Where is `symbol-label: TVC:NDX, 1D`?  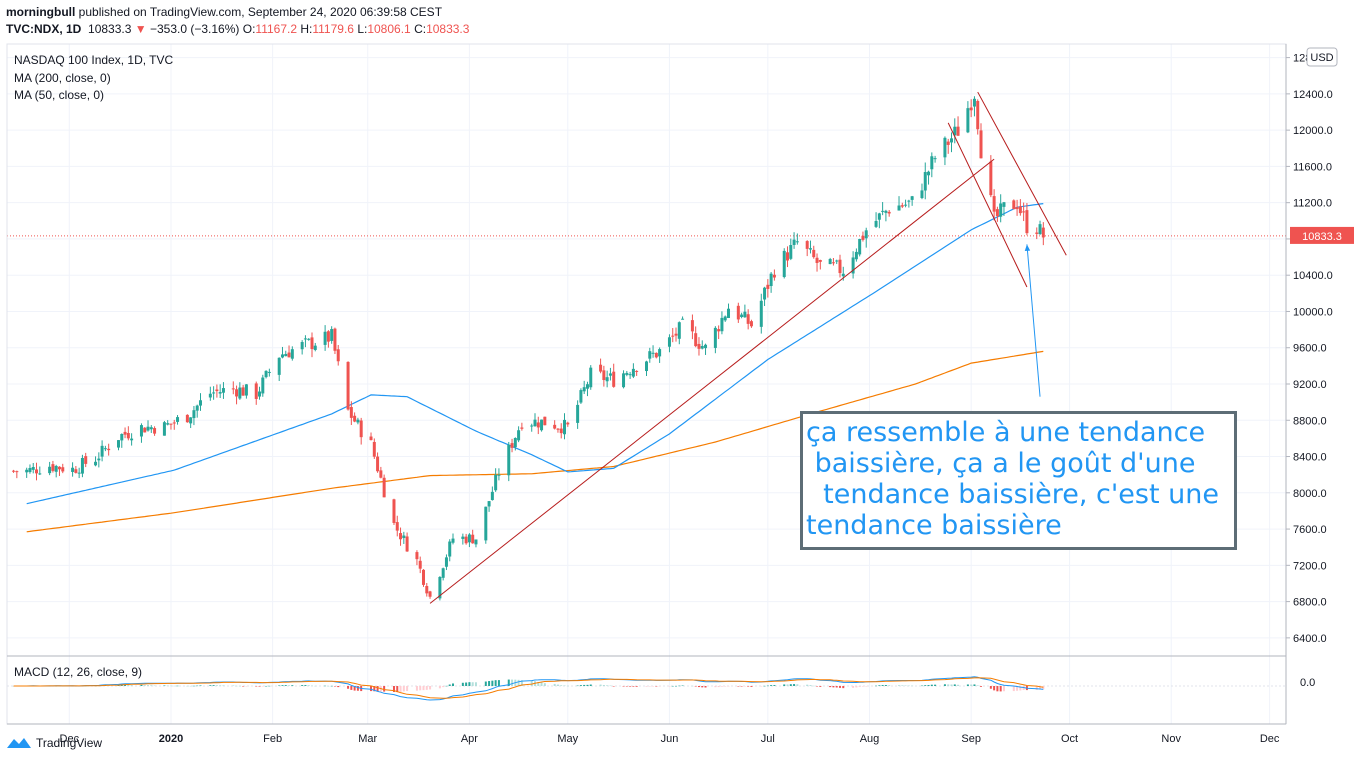
symbol-label: TVC:NDX, 1D is located at coordinates (44, 29).